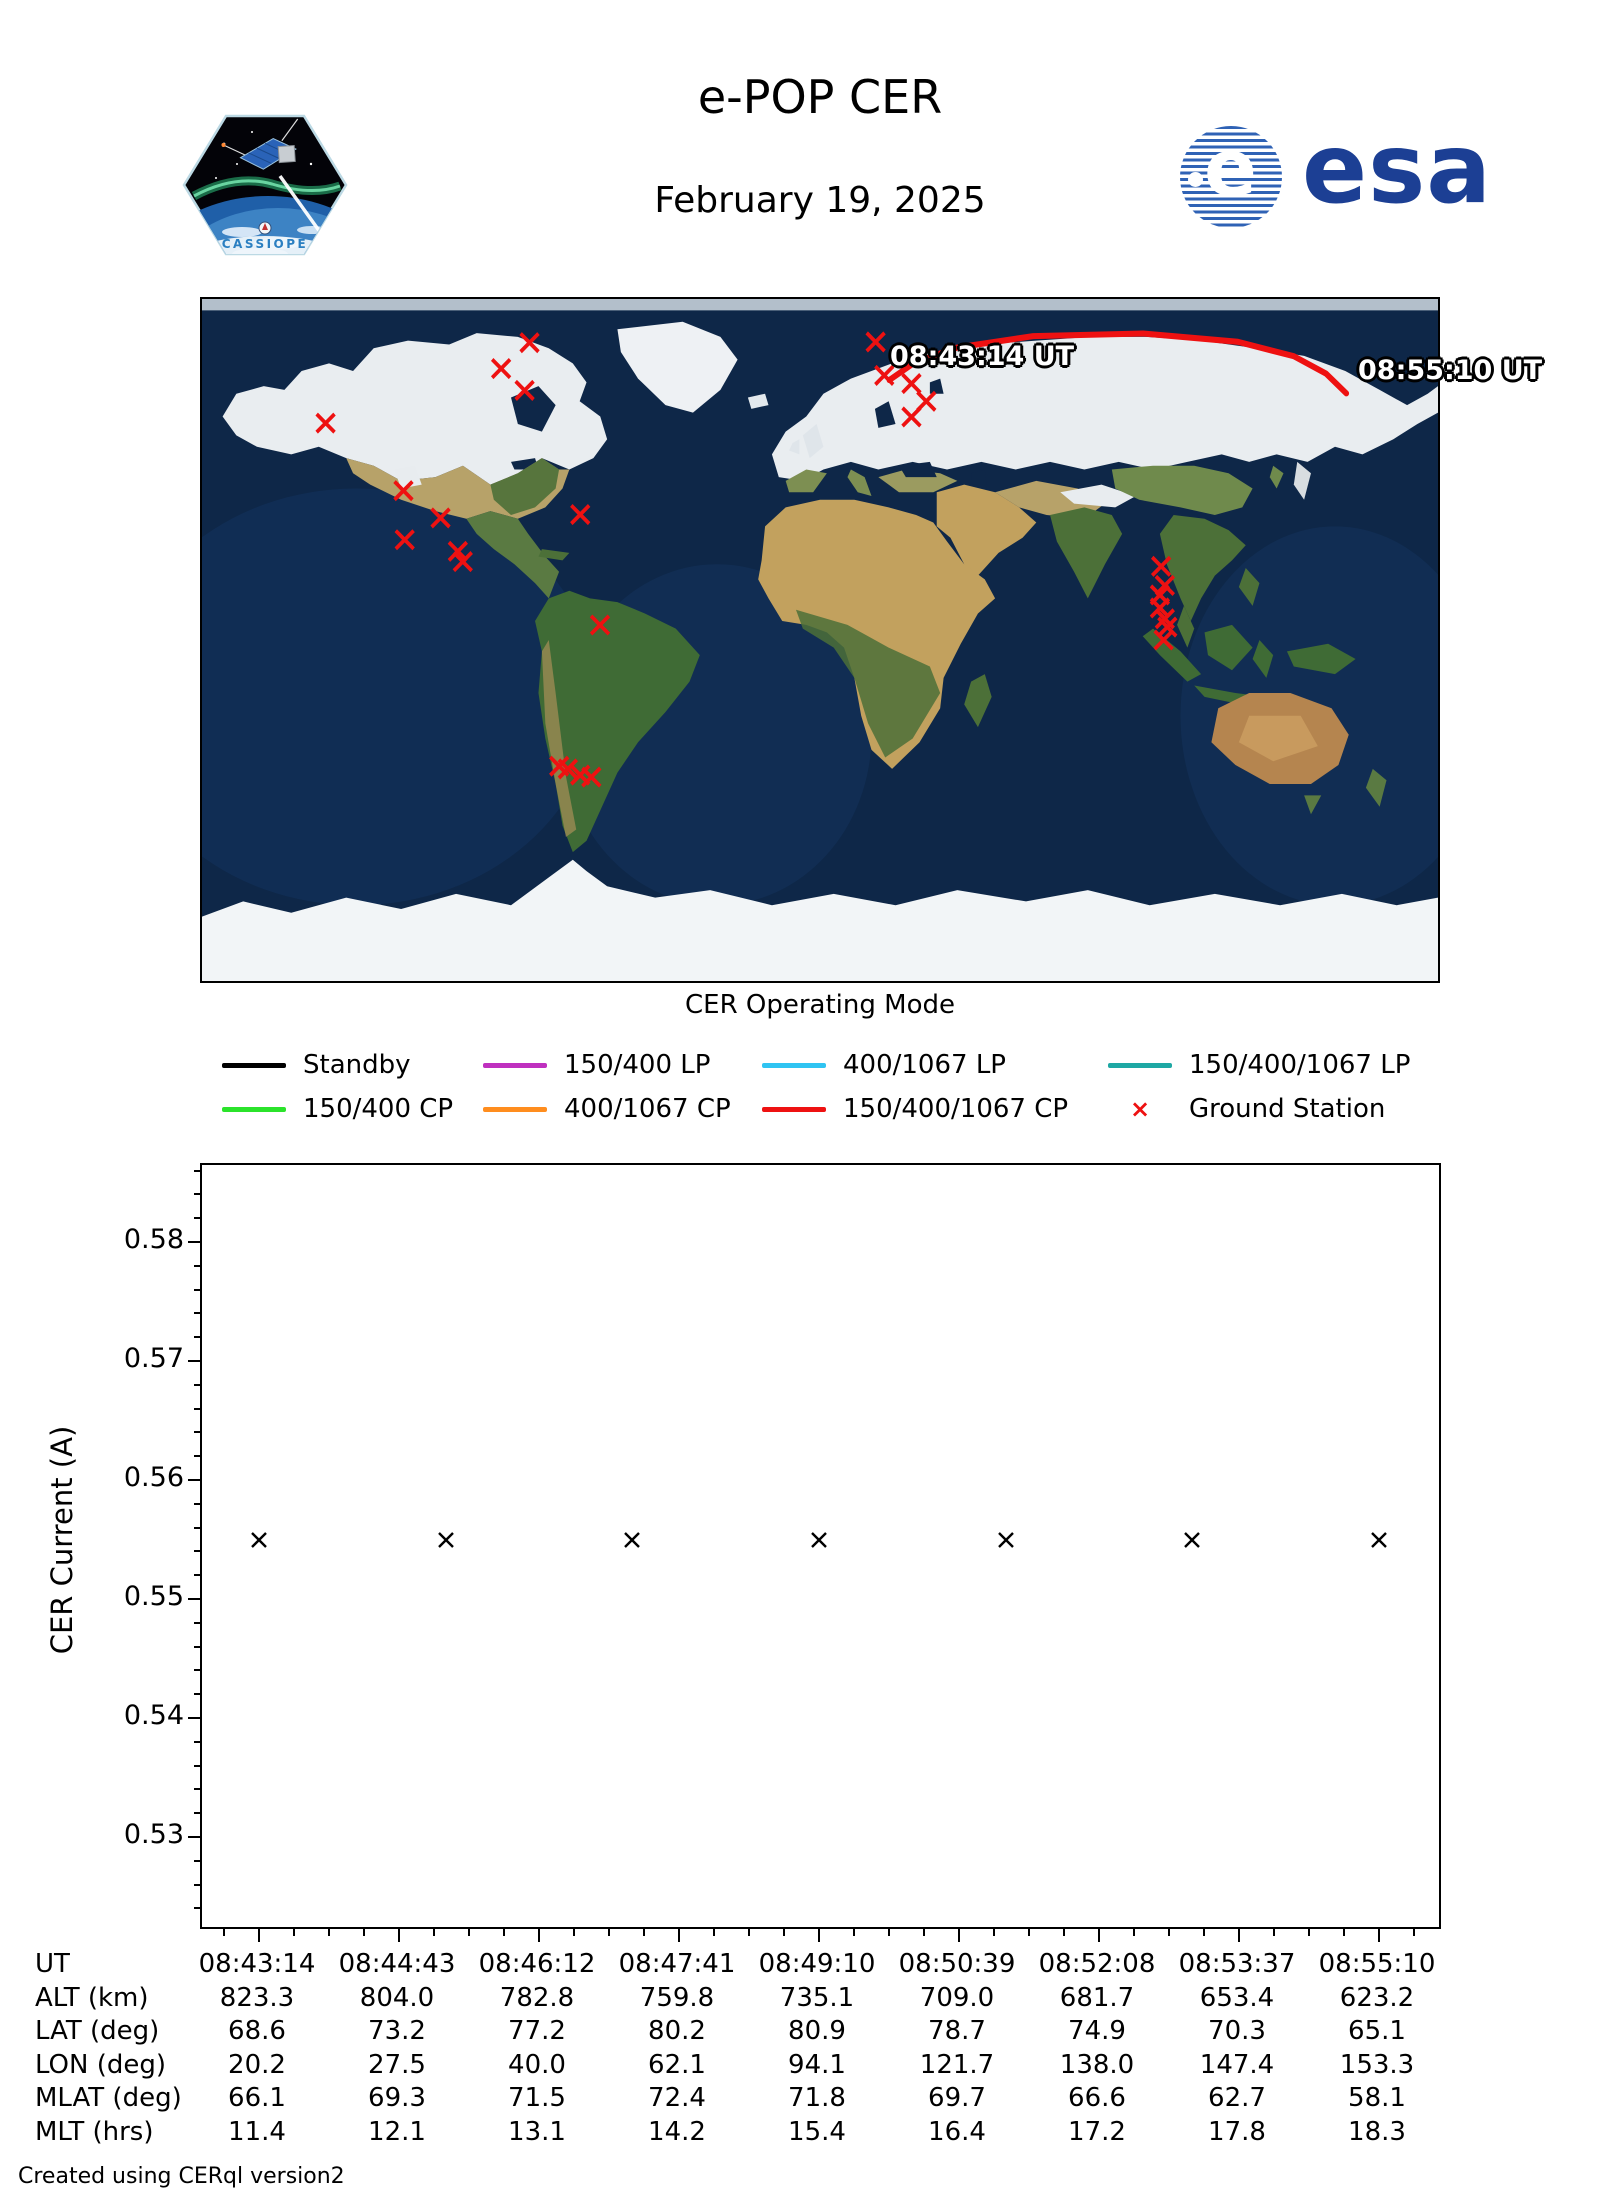  What do you see at coordinates (820, 200) in the screenshot?
I see `page-date: February 19, 2025` at bounding box center [820, 200].